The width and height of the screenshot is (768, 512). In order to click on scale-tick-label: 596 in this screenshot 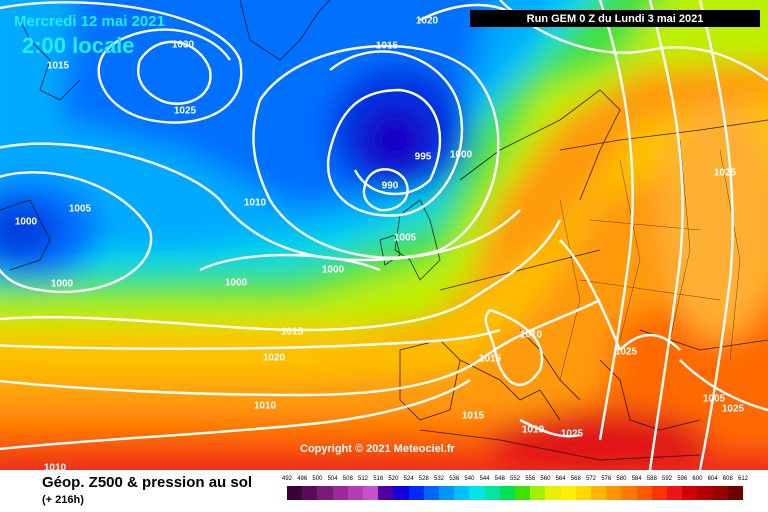, I will do `click(682, 479)`.